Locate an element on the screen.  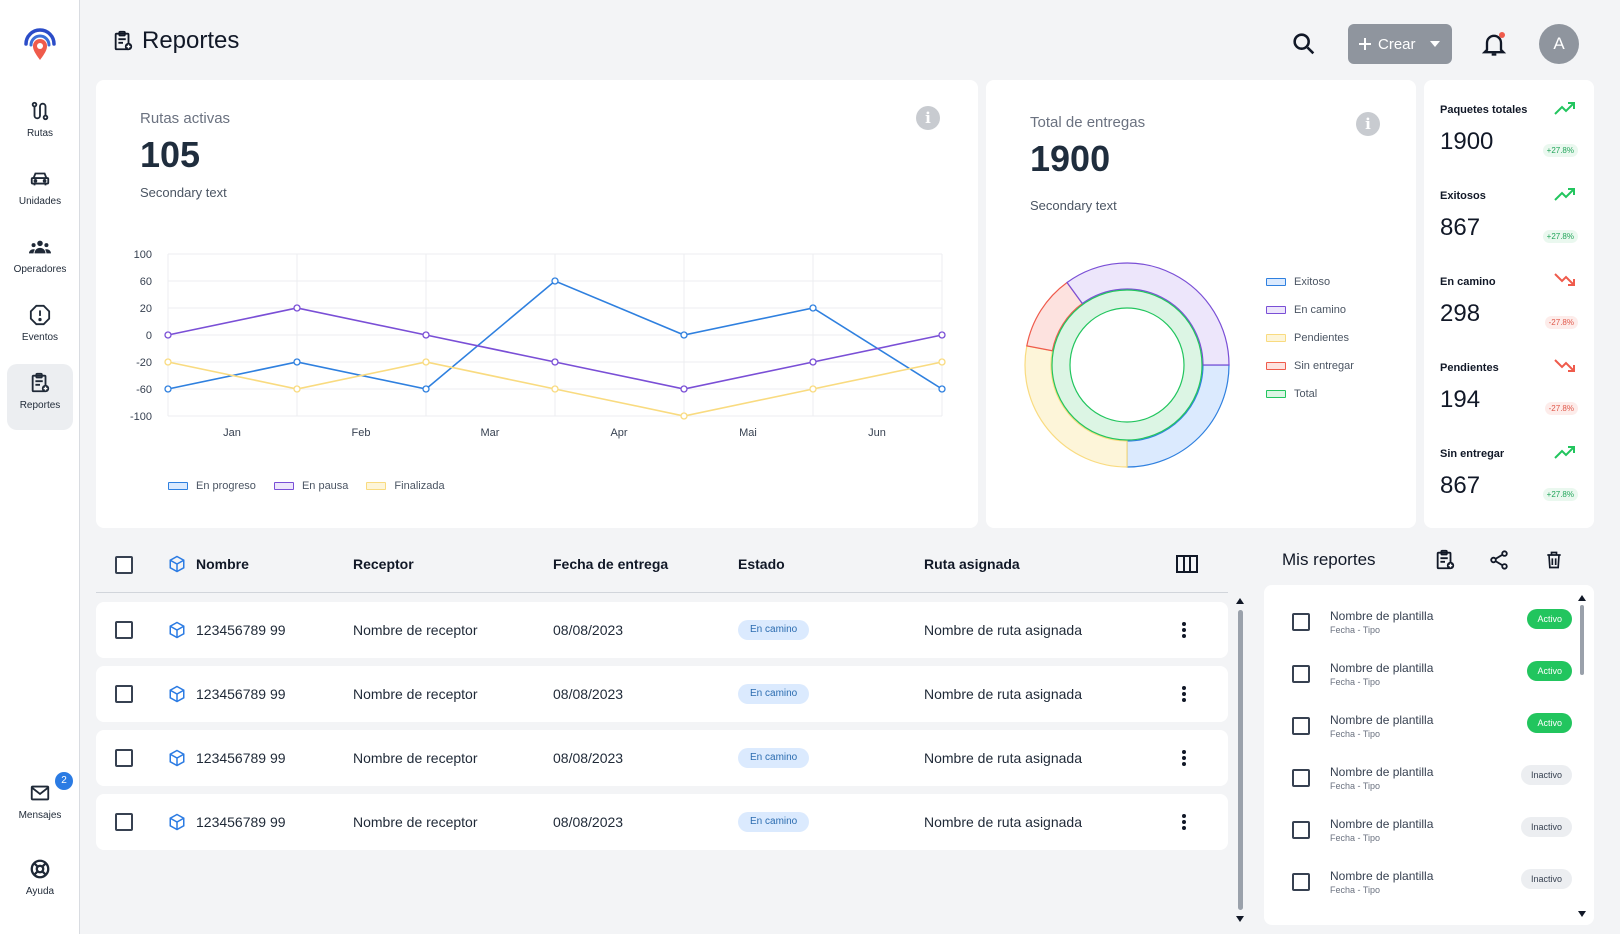
sidebar-item-label: Ayuda is located at coordinates (40, 891).